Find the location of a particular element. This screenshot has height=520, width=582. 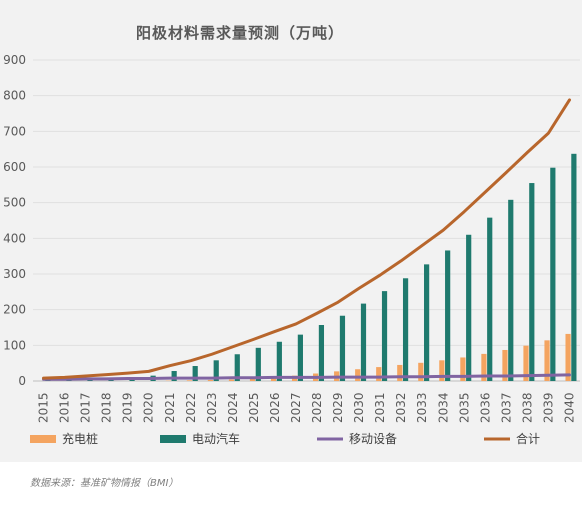

x-tick-label: 2016 is located at coordinates (65, 407).